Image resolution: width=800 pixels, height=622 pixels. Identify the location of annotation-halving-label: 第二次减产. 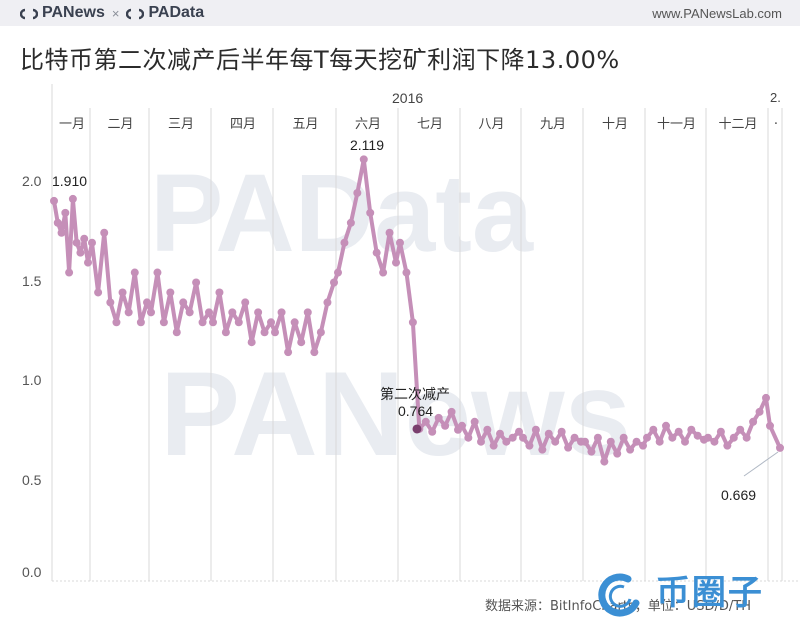
(415, 394).